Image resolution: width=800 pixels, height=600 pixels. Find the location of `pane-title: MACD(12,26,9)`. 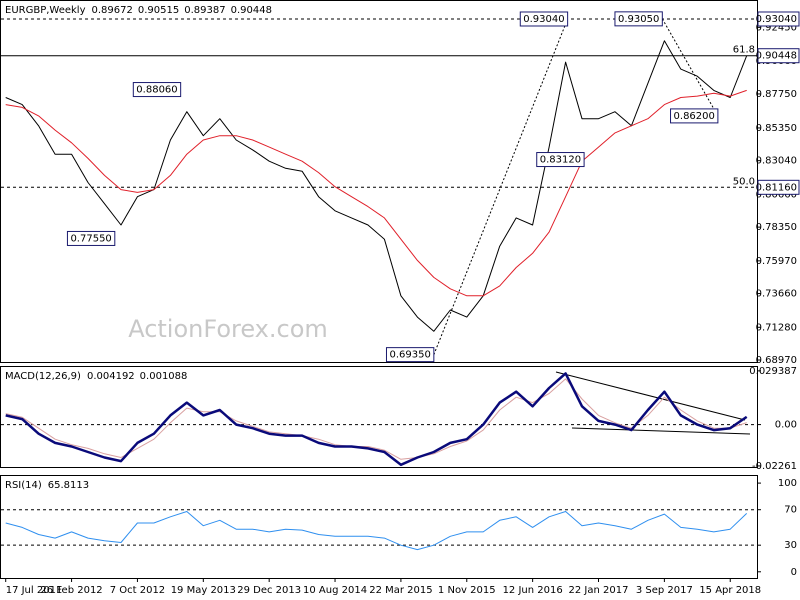

pane-title: MACD(12,26,9) is located at coordinates (43, 376).